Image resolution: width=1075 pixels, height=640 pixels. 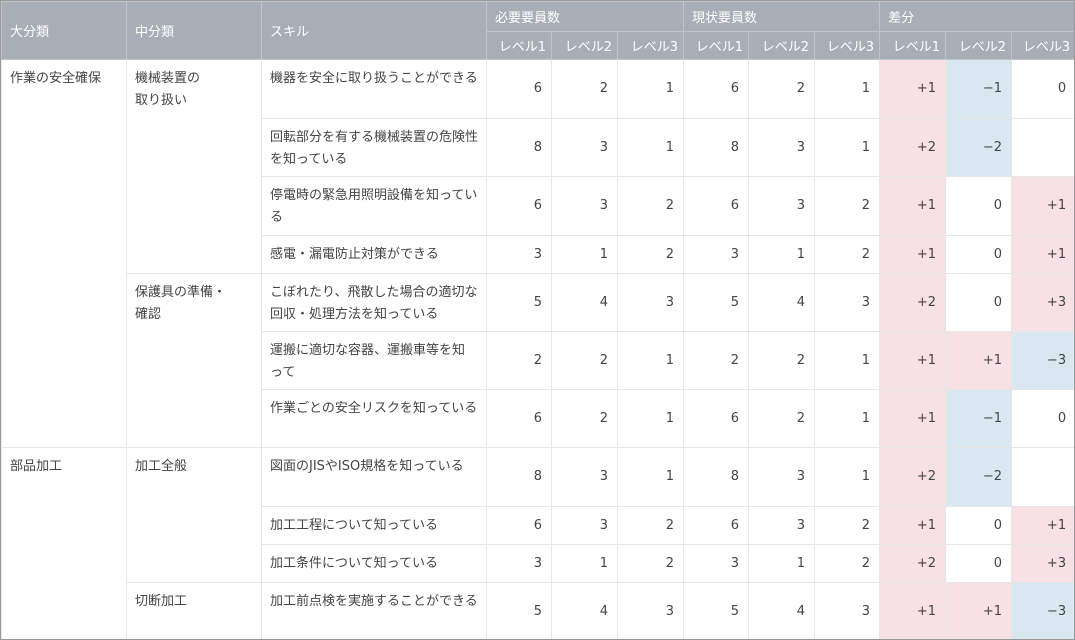 What do you see at coordinates (1042, 147) in the screenshot?
I see `diff-level-3-cell` at bounding box center [1042, 147].